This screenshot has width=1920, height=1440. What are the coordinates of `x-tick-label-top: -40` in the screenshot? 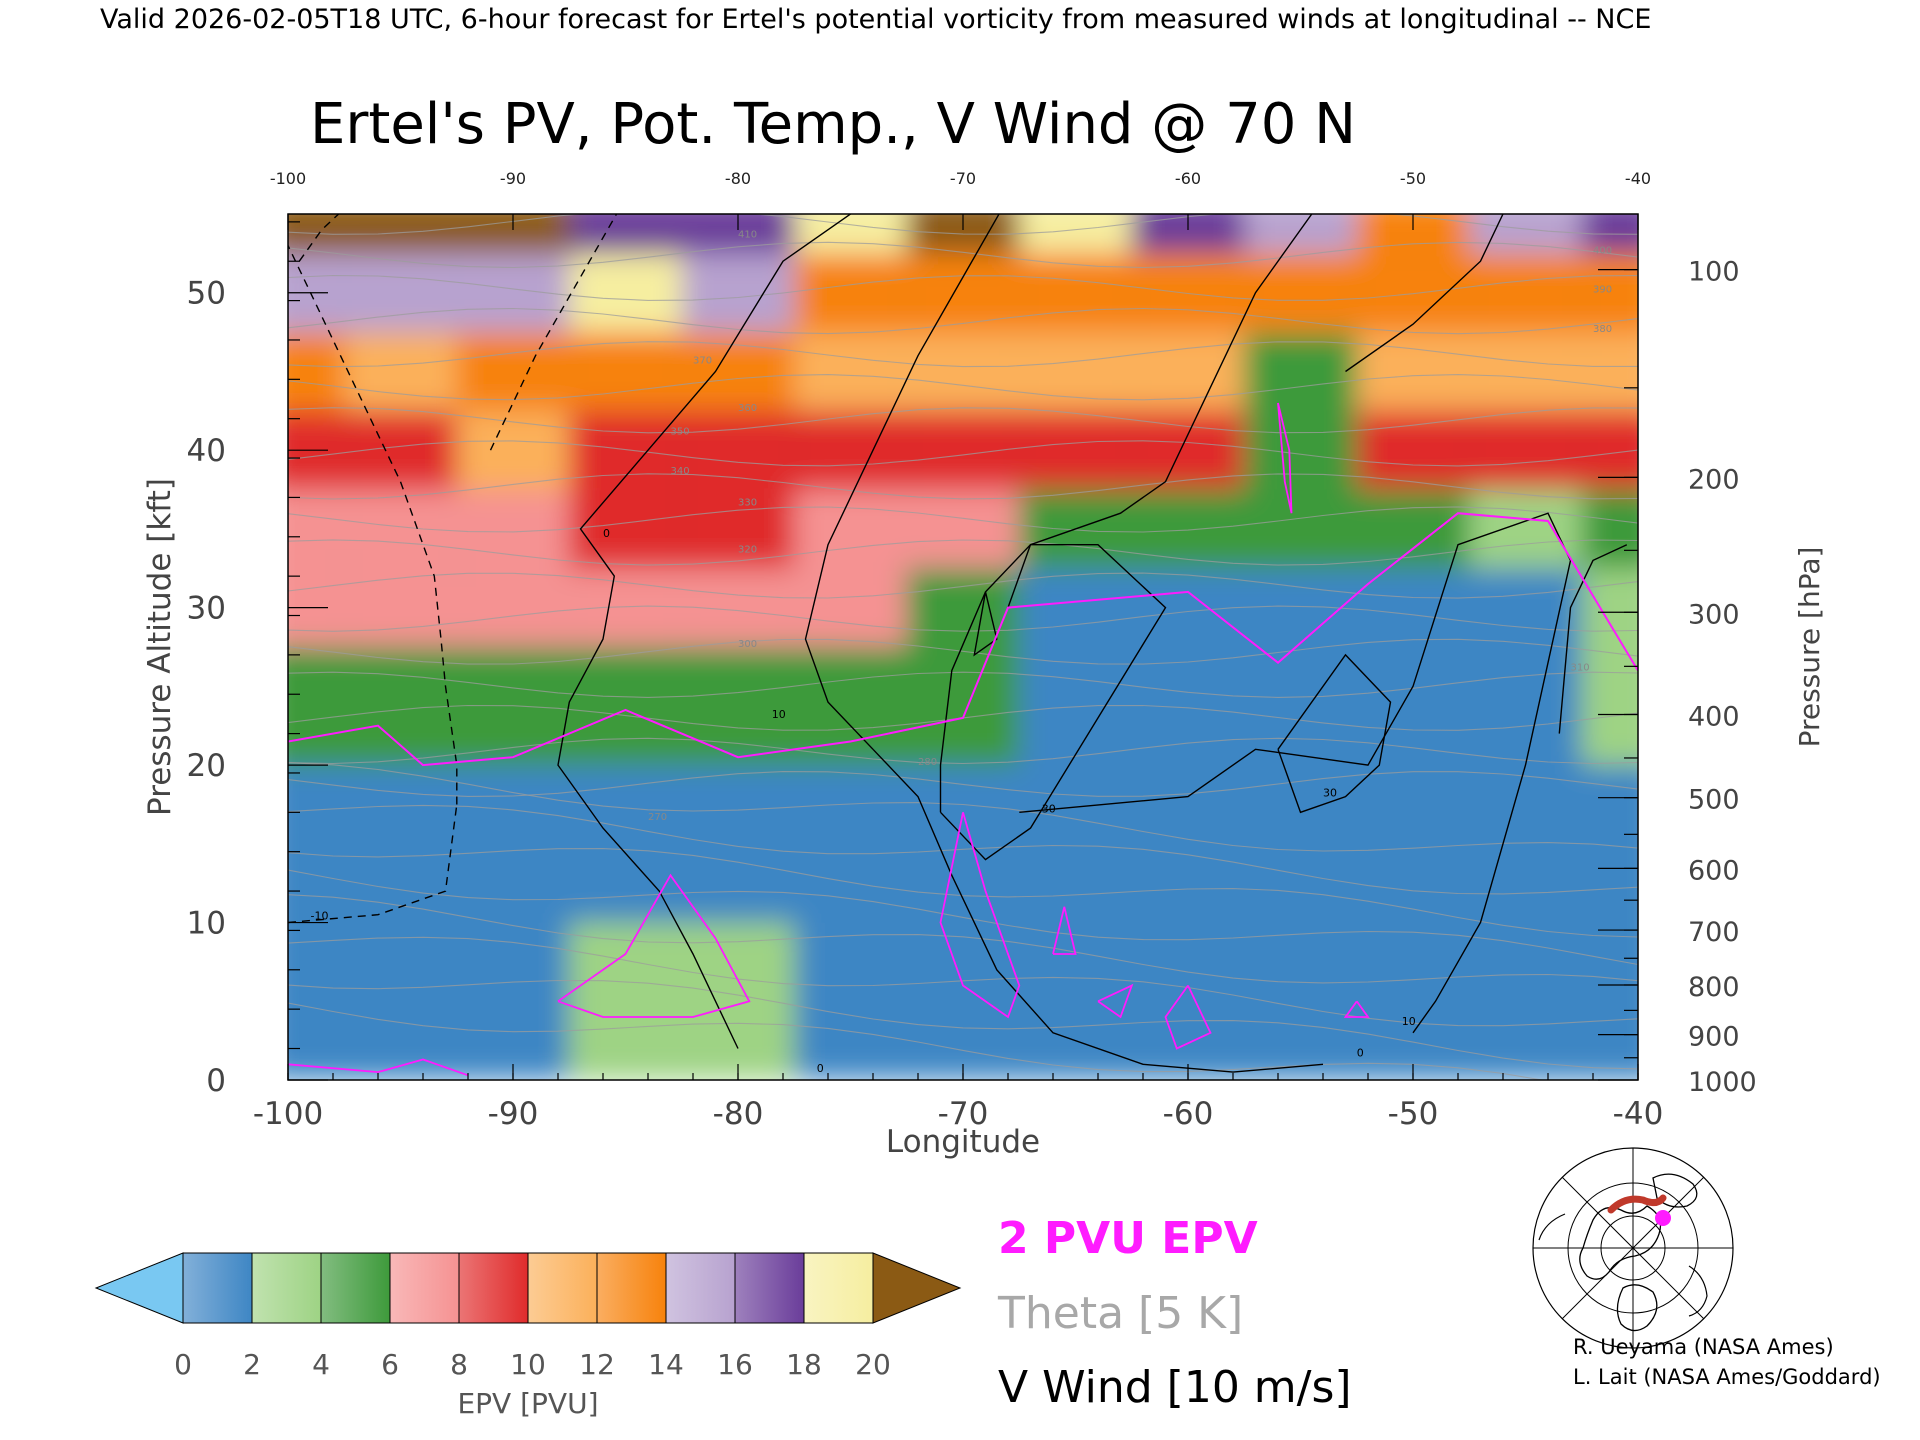 It's located at (1638, 178).